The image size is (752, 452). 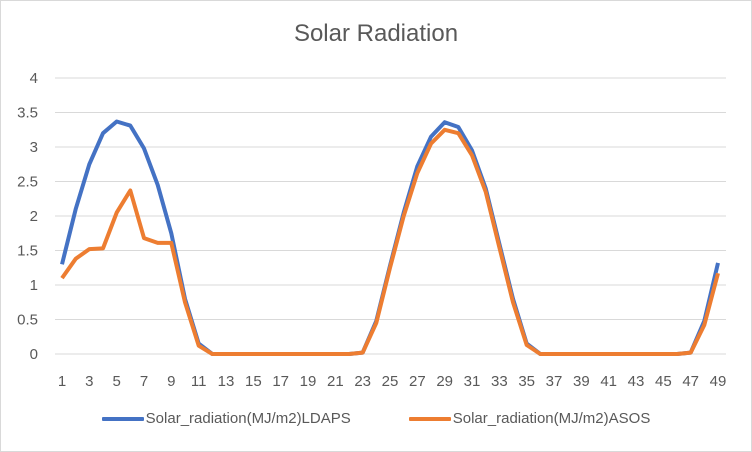 I want to click on x-tick-label: 27, so click(x=417, y=381).